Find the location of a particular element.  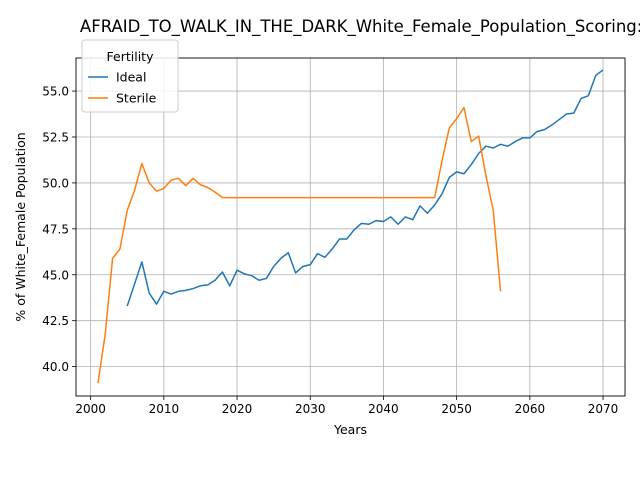

y-tick-label: 52.5 is located at coordinates (55, 137).